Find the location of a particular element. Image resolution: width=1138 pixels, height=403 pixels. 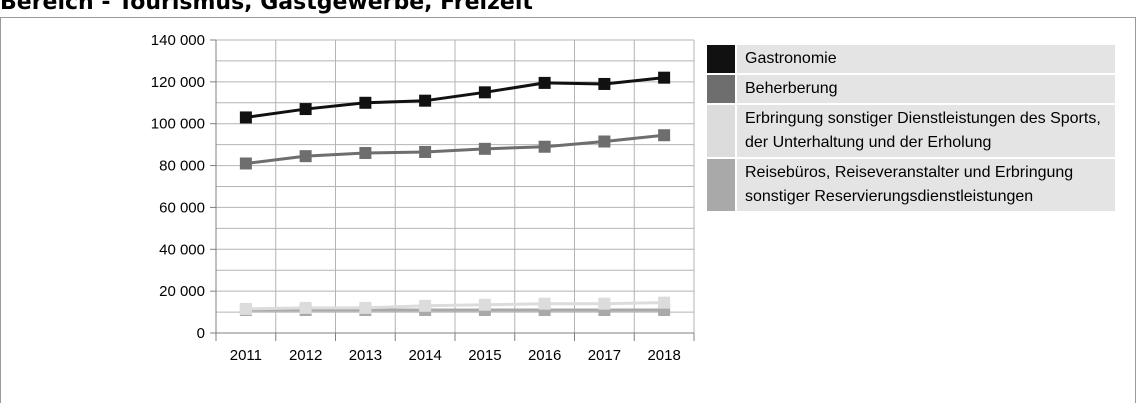

legend-label: Beherberung is located at coordinates (926, 89).